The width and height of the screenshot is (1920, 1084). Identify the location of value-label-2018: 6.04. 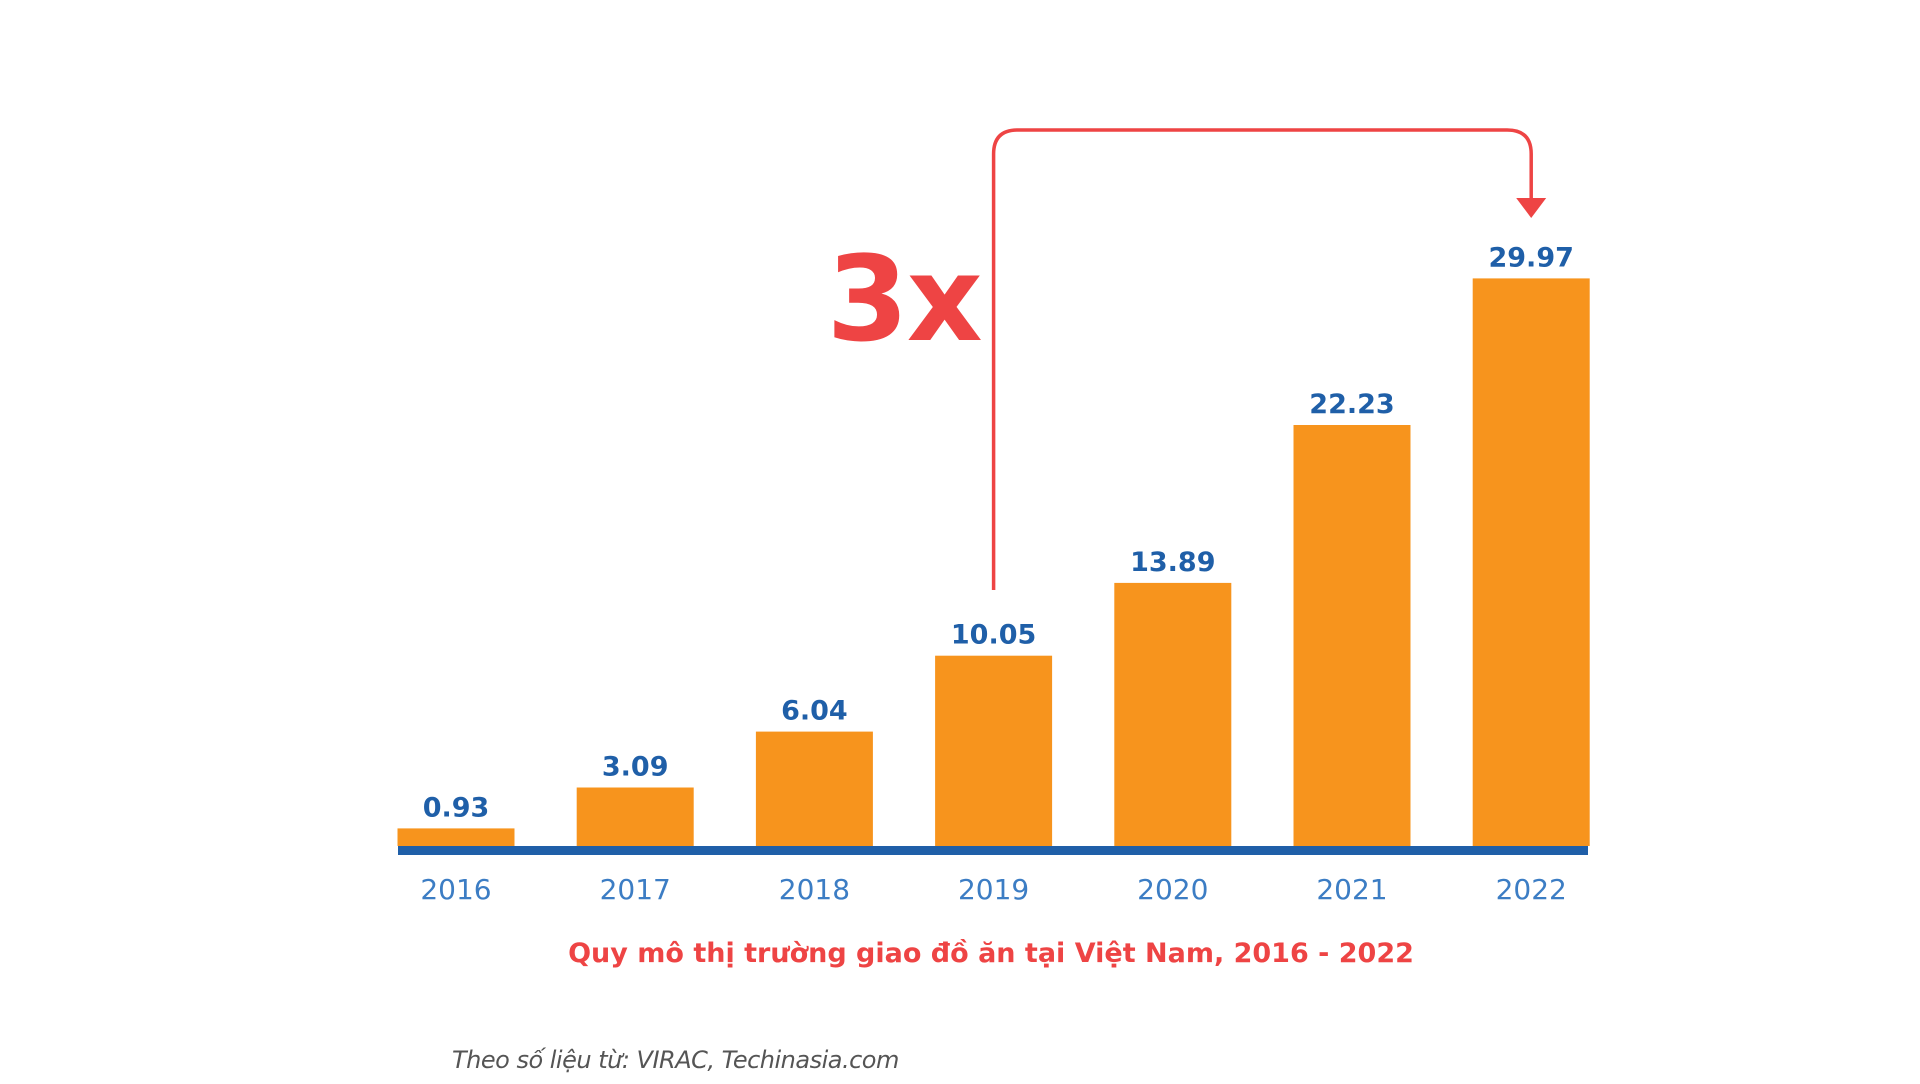
(814, 711).